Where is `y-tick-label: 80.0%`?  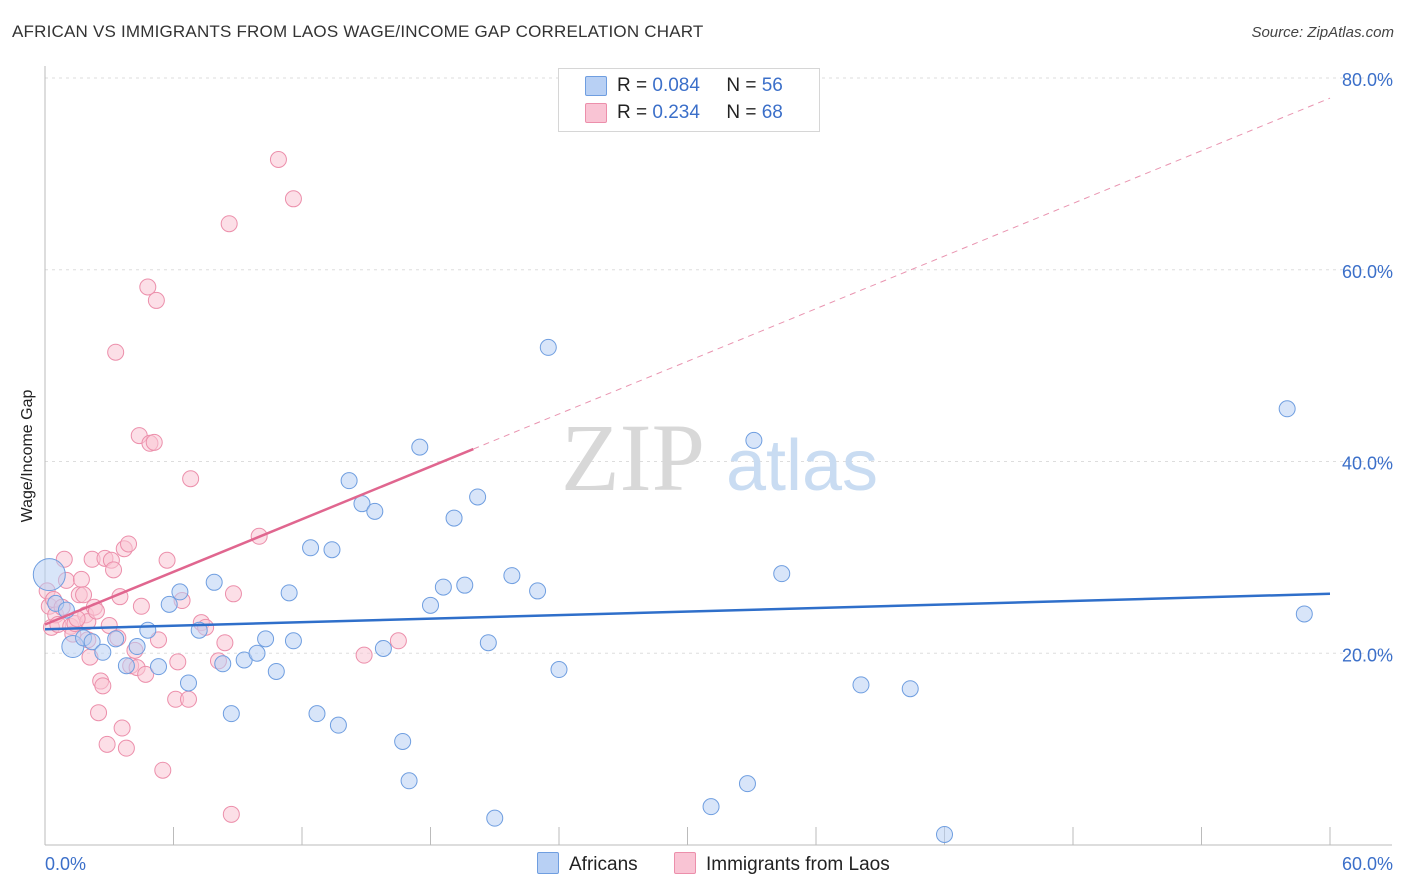
y-tick-label: 80.0% is located at coordinates (1367, 80).